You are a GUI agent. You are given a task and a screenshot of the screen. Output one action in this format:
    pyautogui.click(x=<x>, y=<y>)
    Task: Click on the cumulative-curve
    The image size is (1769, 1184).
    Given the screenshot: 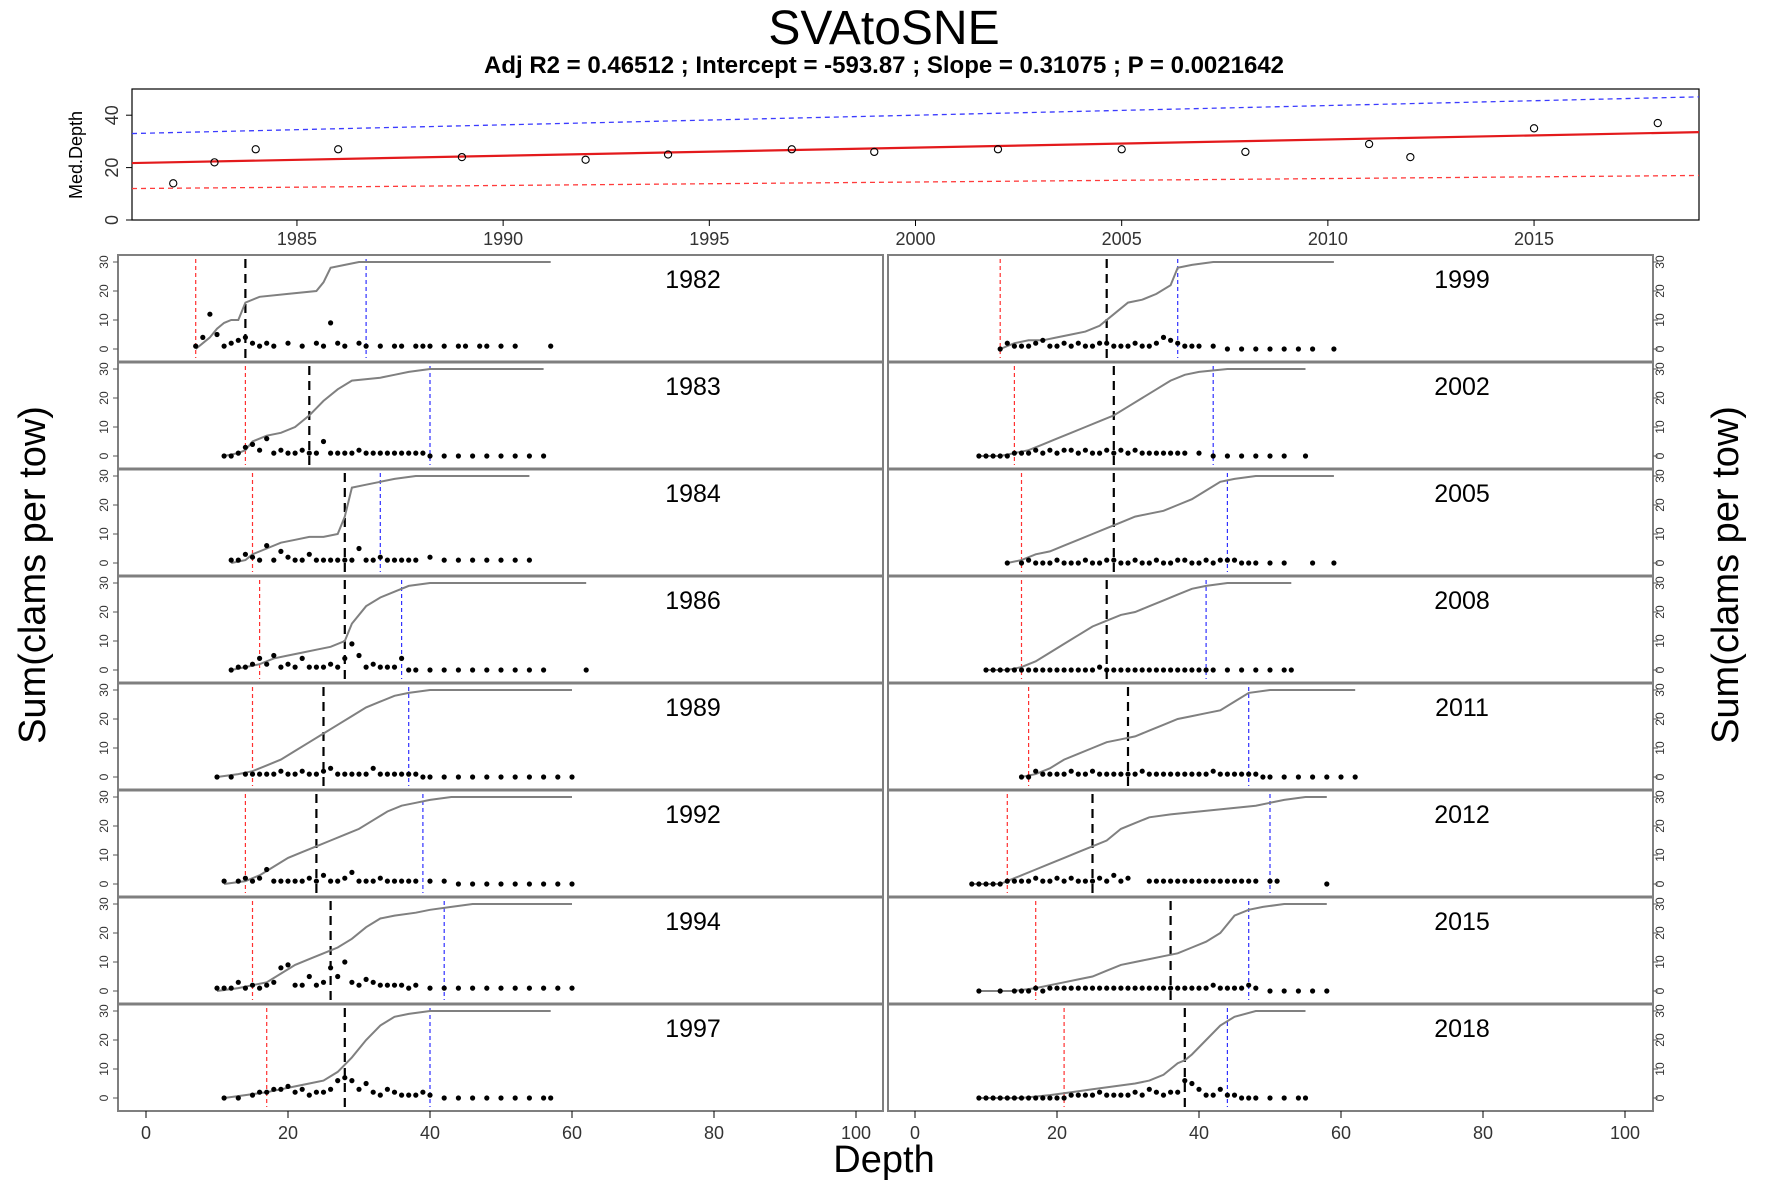 What is the action you would take?
    pyautogui.click(x=397, y=840)
    